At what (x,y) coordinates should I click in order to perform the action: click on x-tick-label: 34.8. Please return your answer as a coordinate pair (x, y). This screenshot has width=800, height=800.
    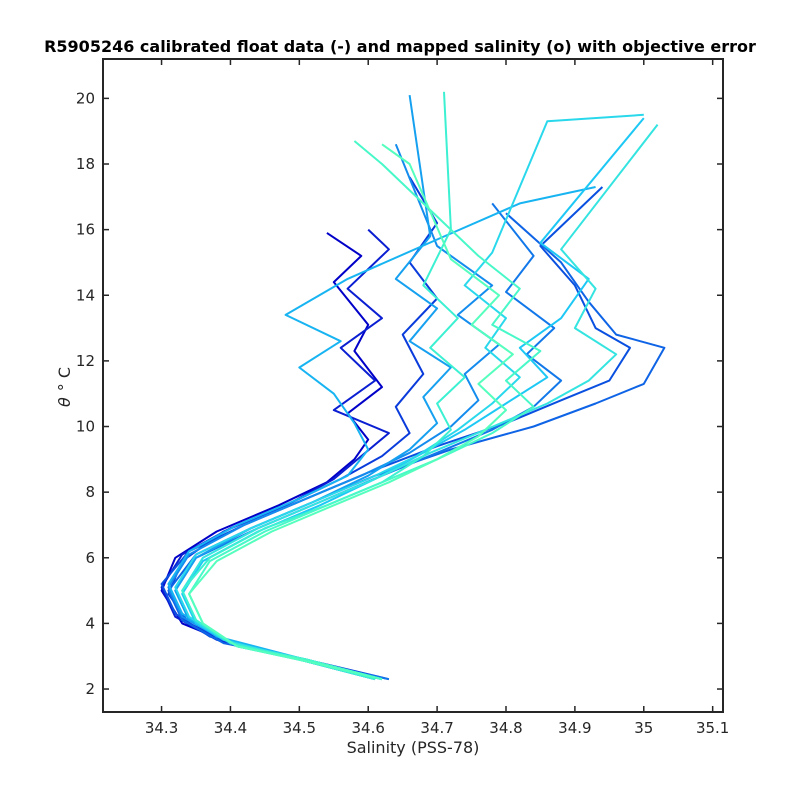
    Looking at the image, I should click on (505, 728).